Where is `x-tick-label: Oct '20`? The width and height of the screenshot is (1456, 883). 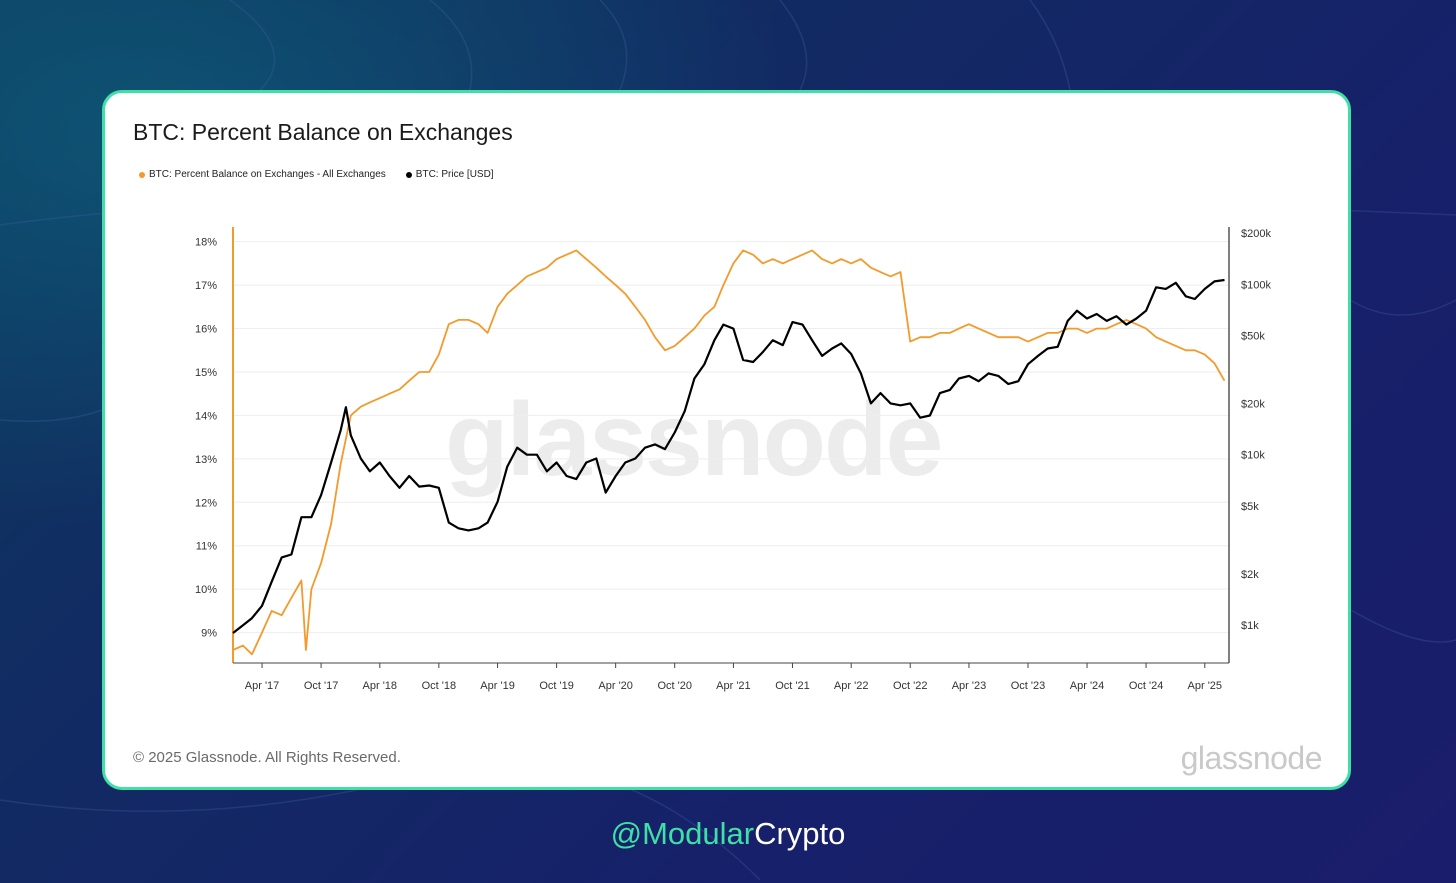
x-tick-label: Oct '20 is located at coordinates (674, 686).